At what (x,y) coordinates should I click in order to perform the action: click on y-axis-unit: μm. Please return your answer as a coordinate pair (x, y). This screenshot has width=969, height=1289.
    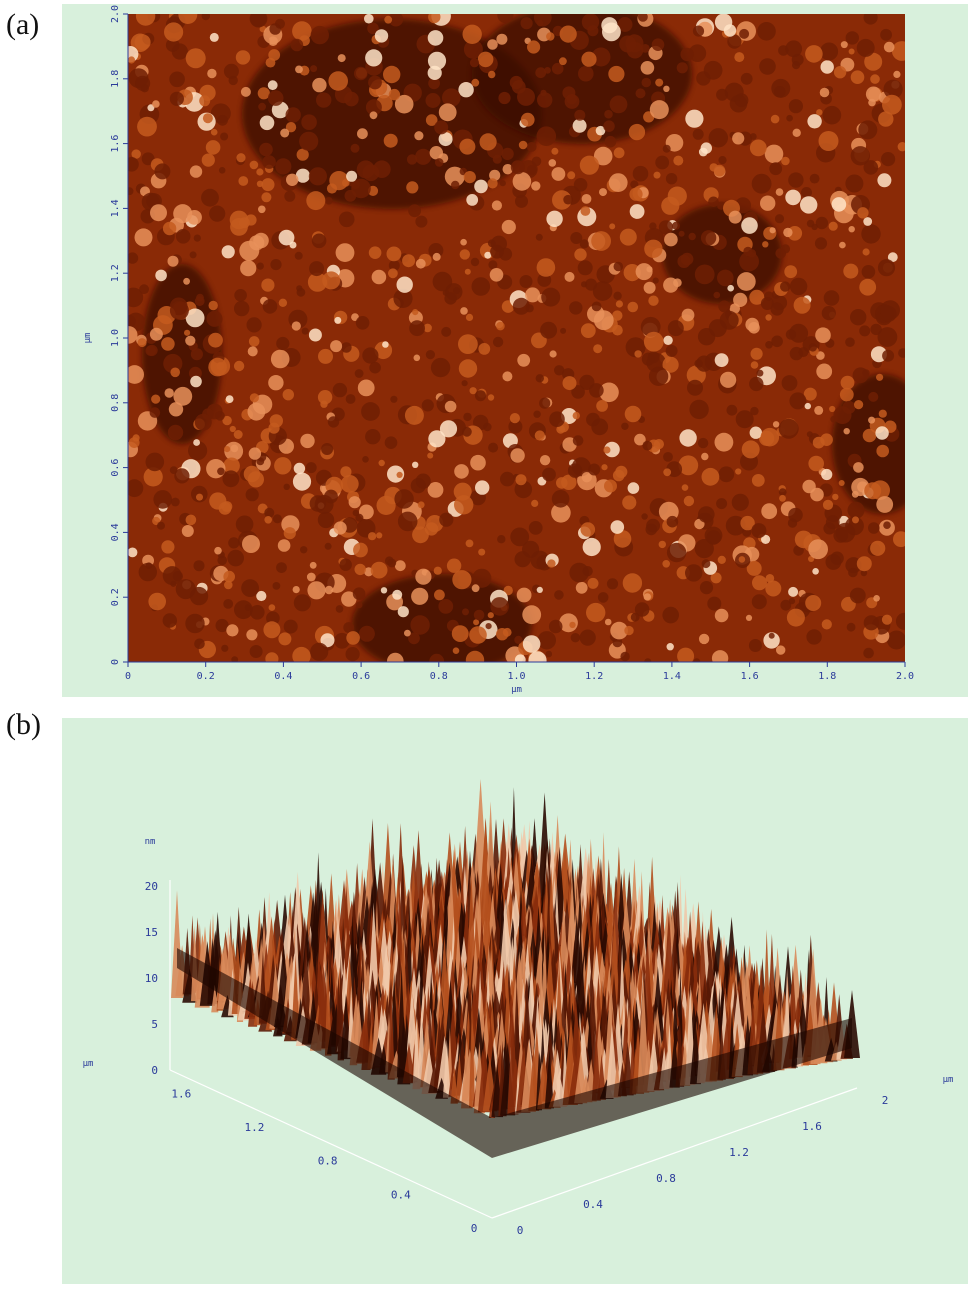
    Looking at the image, I should click on (88, 338).